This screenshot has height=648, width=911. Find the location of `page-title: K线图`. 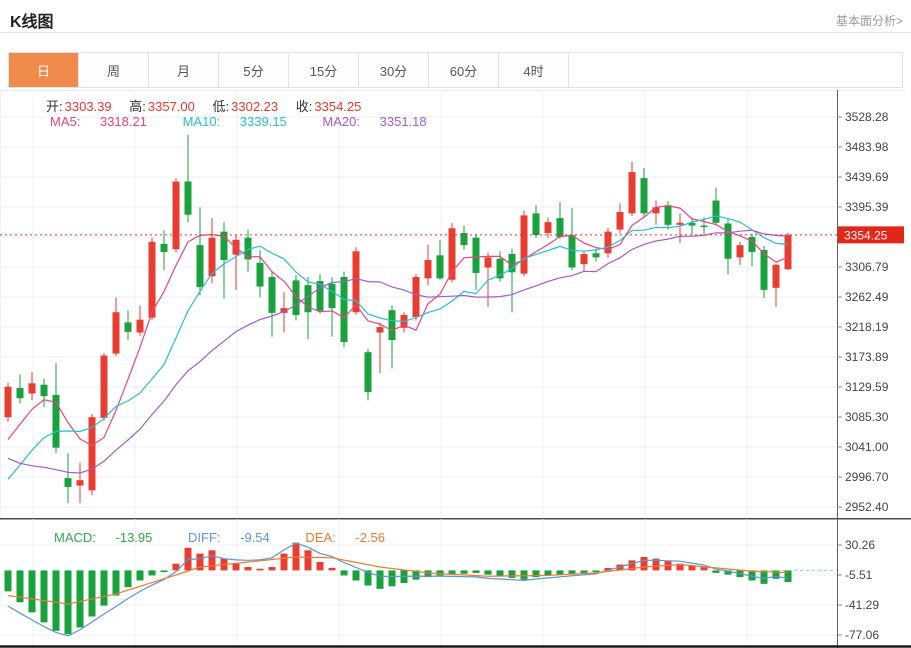

page-title: K线图 is located at coordinates (32, 22).